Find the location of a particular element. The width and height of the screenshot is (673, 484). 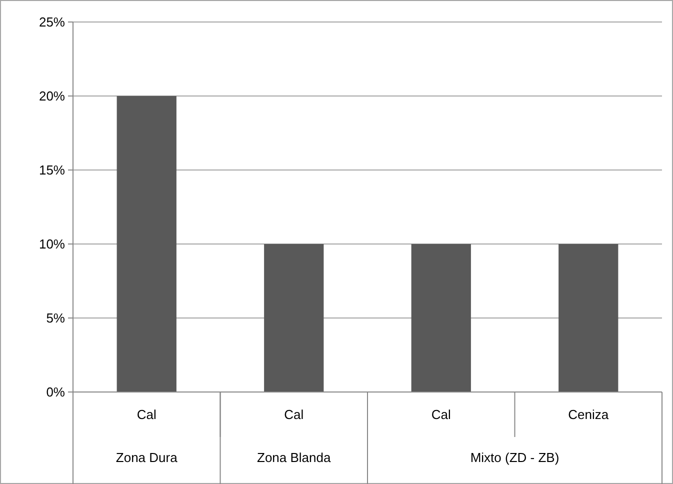

text: Zona Blanda is located at coordinates (294, 457).